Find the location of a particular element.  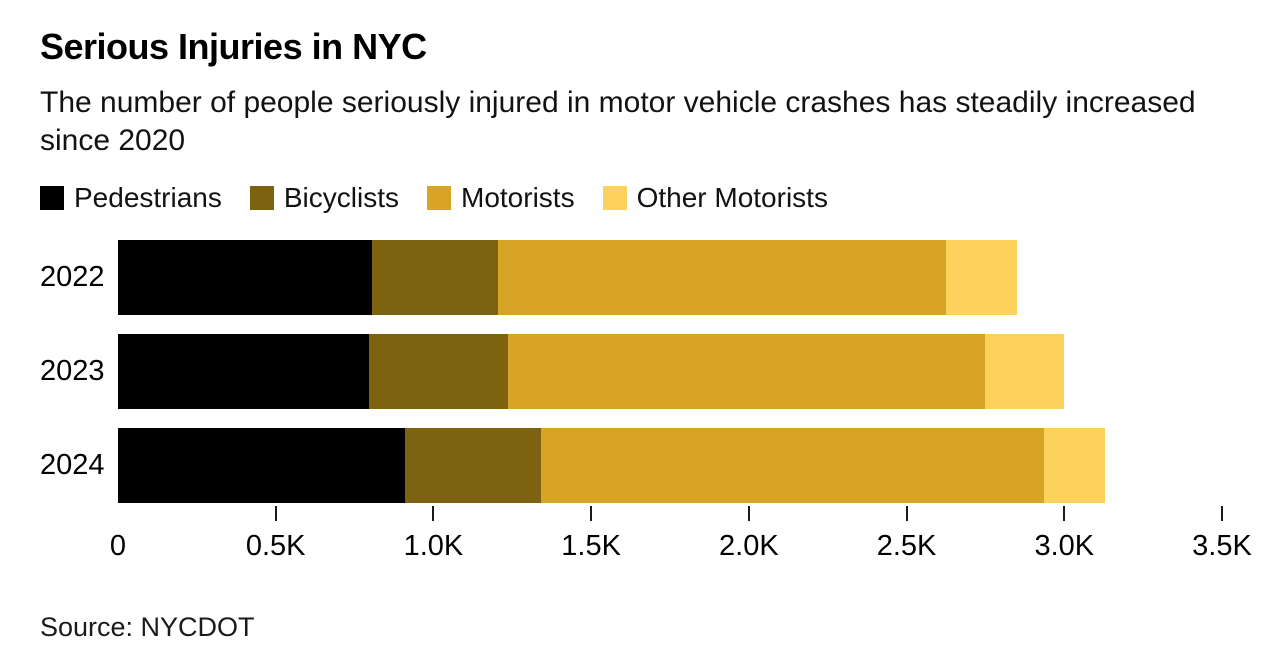

source-note: Source: NYCDOT is located at coordinates (147, 627).